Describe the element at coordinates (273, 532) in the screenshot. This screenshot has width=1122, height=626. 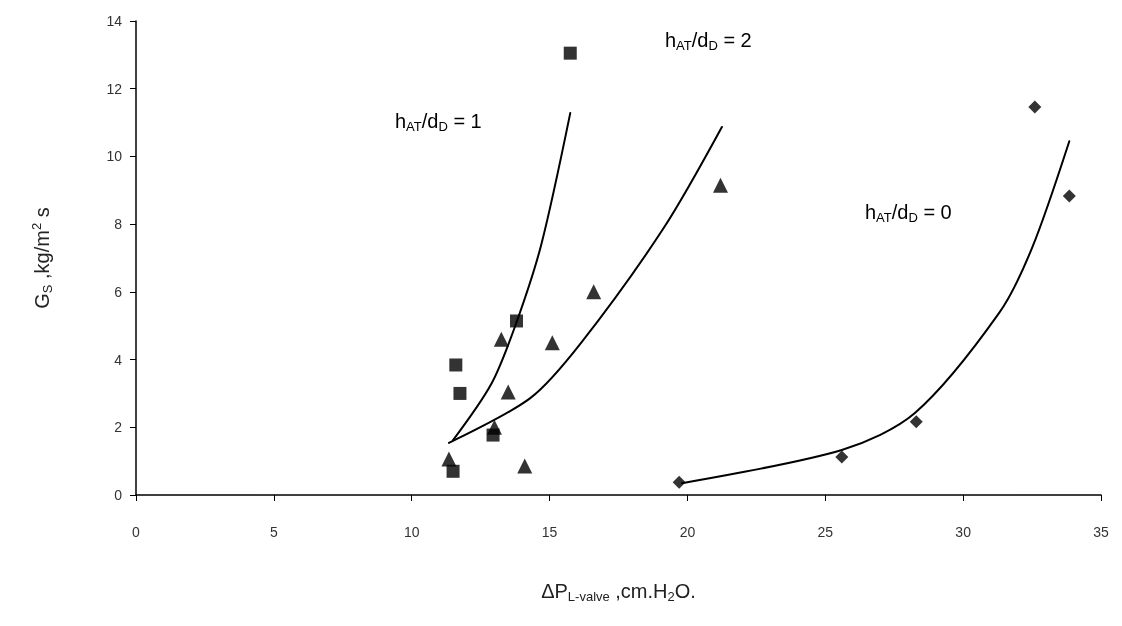
I see `x-tick-label: 5` at that location.